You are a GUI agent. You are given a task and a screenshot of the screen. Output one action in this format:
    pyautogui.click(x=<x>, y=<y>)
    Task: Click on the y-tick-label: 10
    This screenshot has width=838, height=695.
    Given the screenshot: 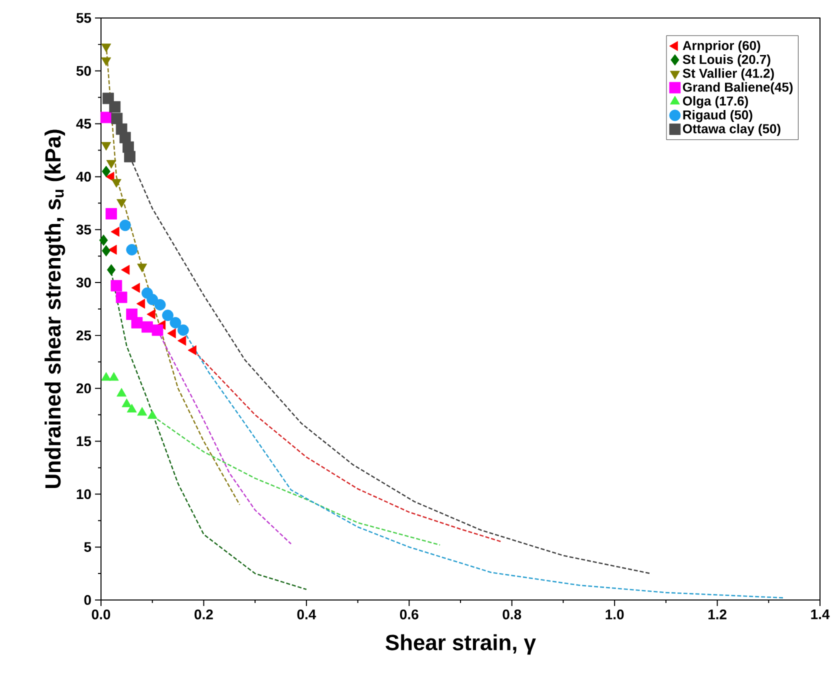 What is the action you would take?
    pyautogui.click(x=83, y=494)
    